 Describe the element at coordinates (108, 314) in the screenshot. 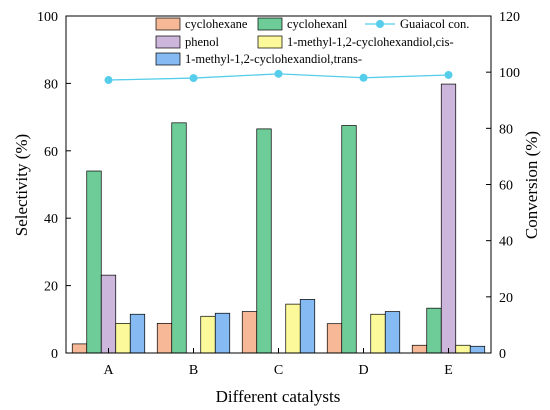

I see `bar-phenol-a` at that location.